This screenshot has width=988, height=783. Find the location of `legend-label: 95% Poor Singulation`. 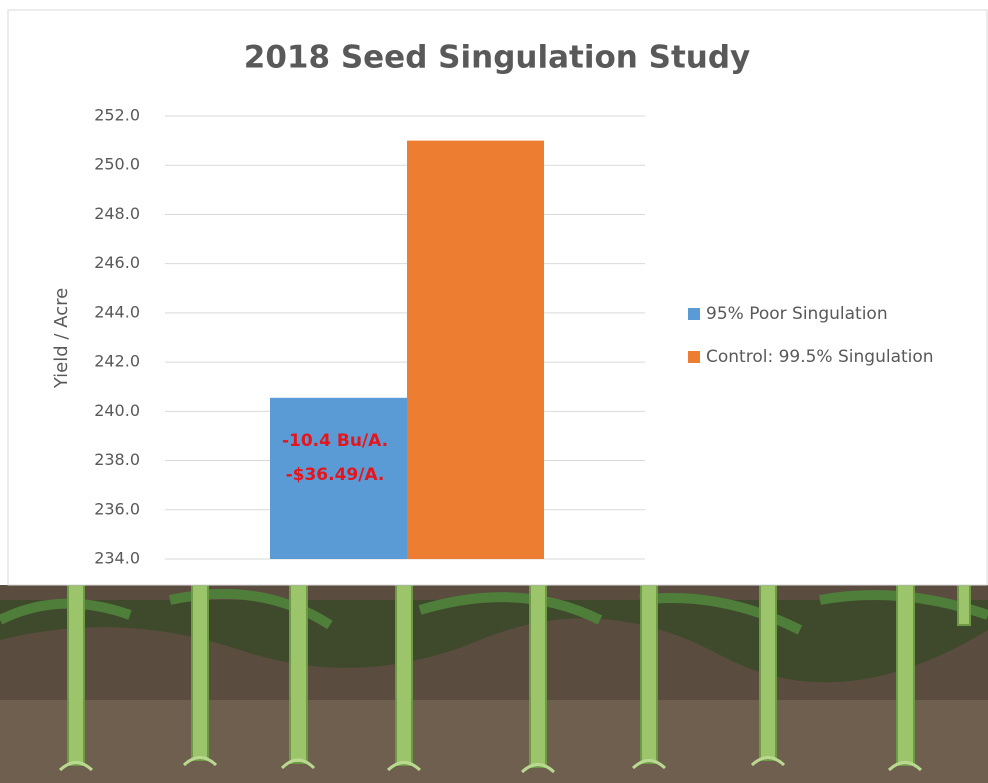

legend-label: 95% Poor Singulation is located at coordinates (797, 314).